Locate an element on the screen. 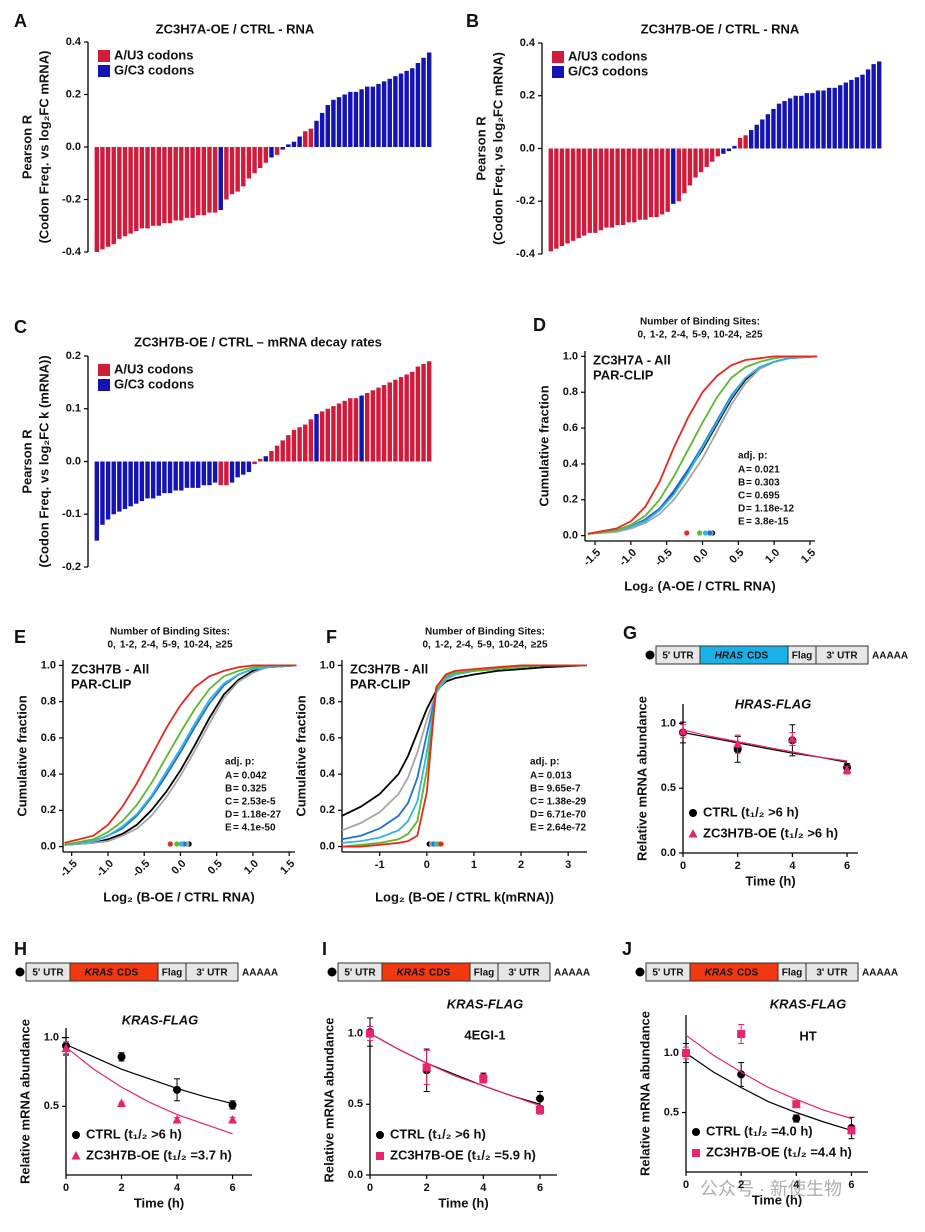  adj-p-value: = 1.38e-29 is located at coordinates (562, 802).